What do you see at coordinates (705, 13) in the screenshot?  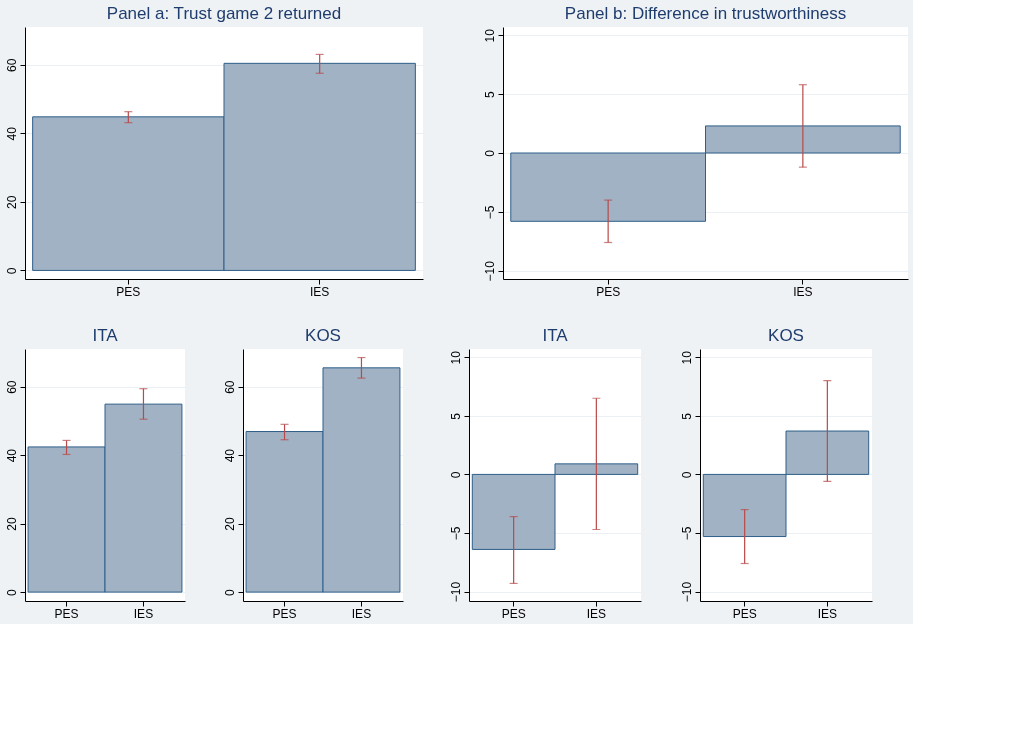 I see `chart-title: Panel b: Difference in trustworthiness` at bounding box center [705, 13].